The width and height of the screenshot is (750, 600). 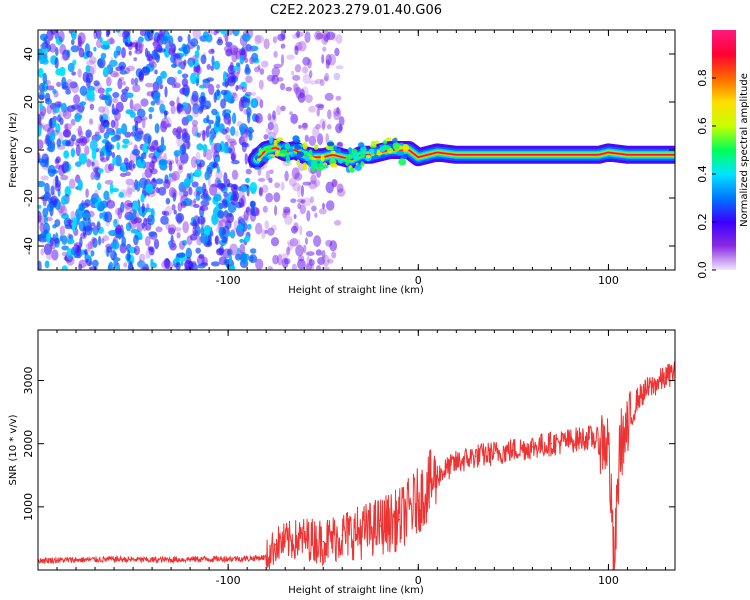 What do you see at coordinates (702, 174) in the screenshot?
I see `colorbar-tick-label: 0.4` at bounding box center [702, 174].